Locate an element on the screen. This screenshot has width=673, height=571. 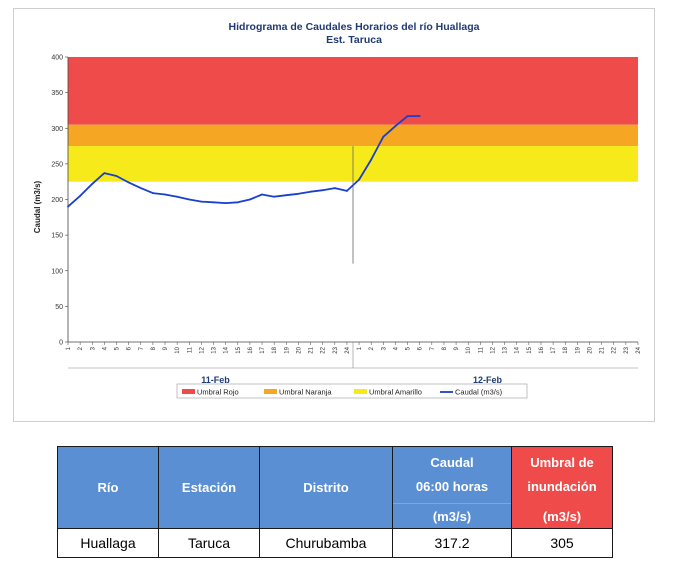
x-tick-label-42: 19 is located at coordinates (578, 349).